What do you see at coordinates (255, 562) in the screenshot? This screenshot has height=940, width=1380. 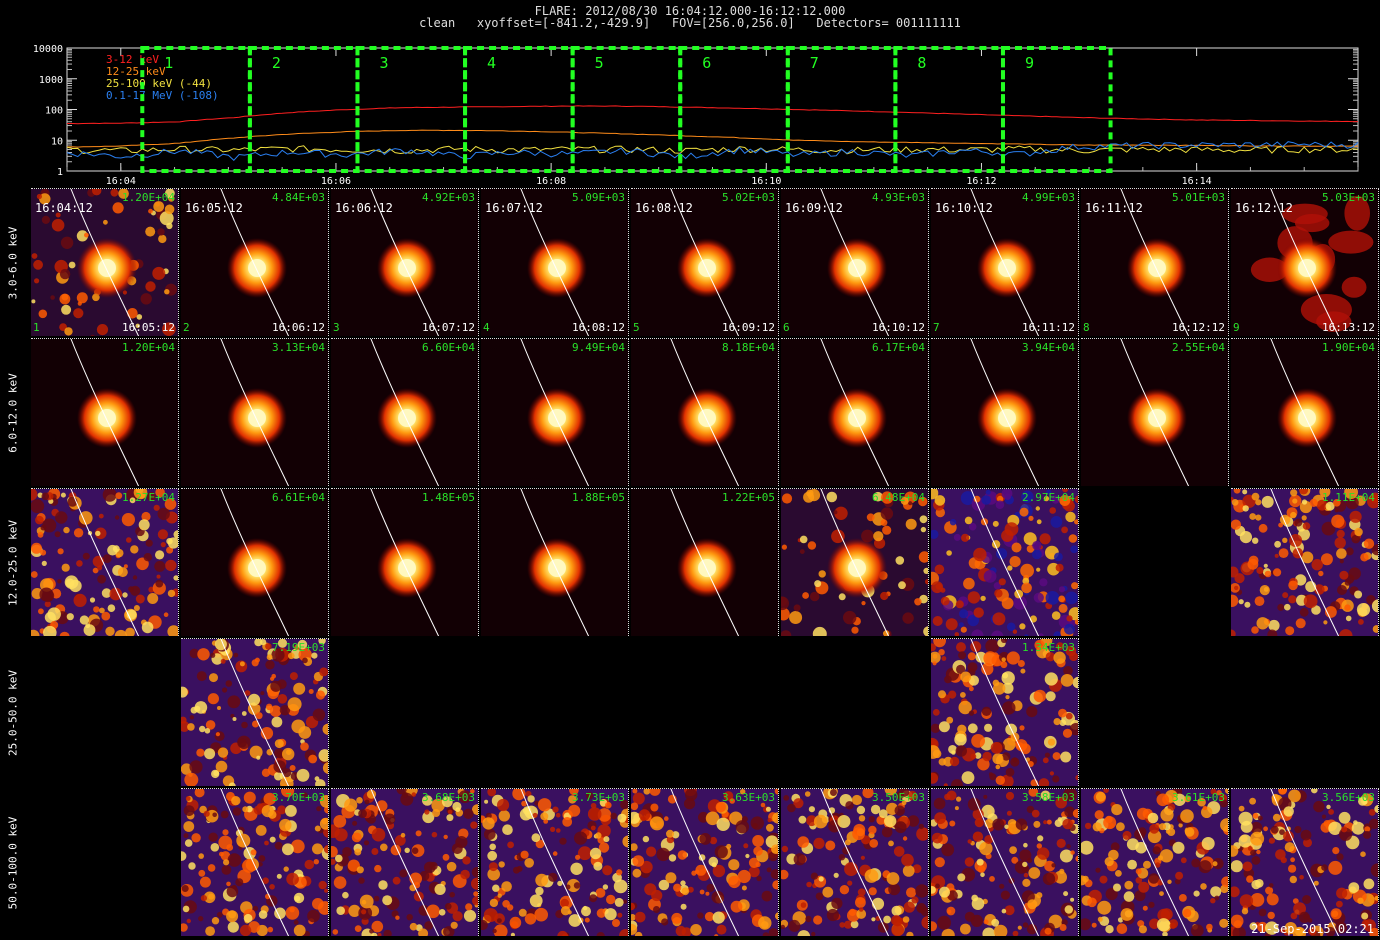 I see `image-panel: 6.61E+04` at bounding box center [255, 562].